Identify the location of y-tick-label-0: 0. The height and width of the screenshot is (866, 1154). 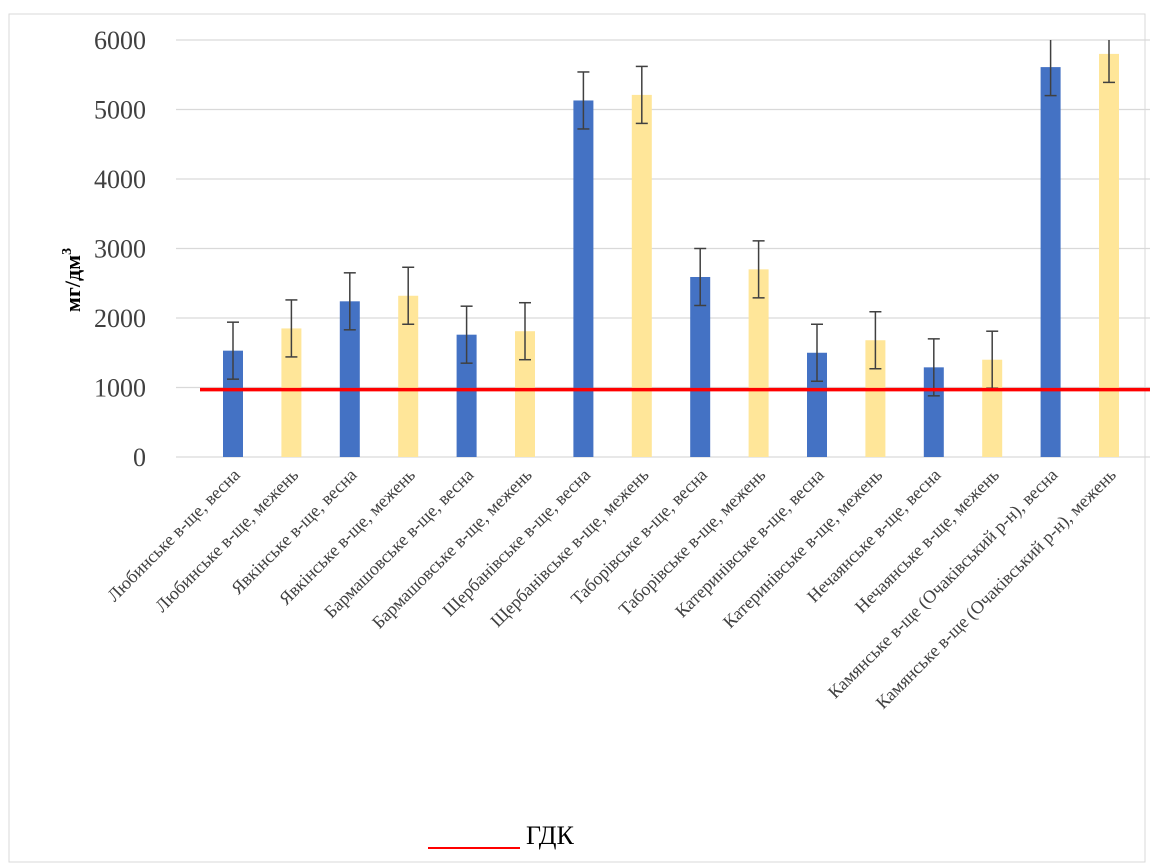
(139, 457).